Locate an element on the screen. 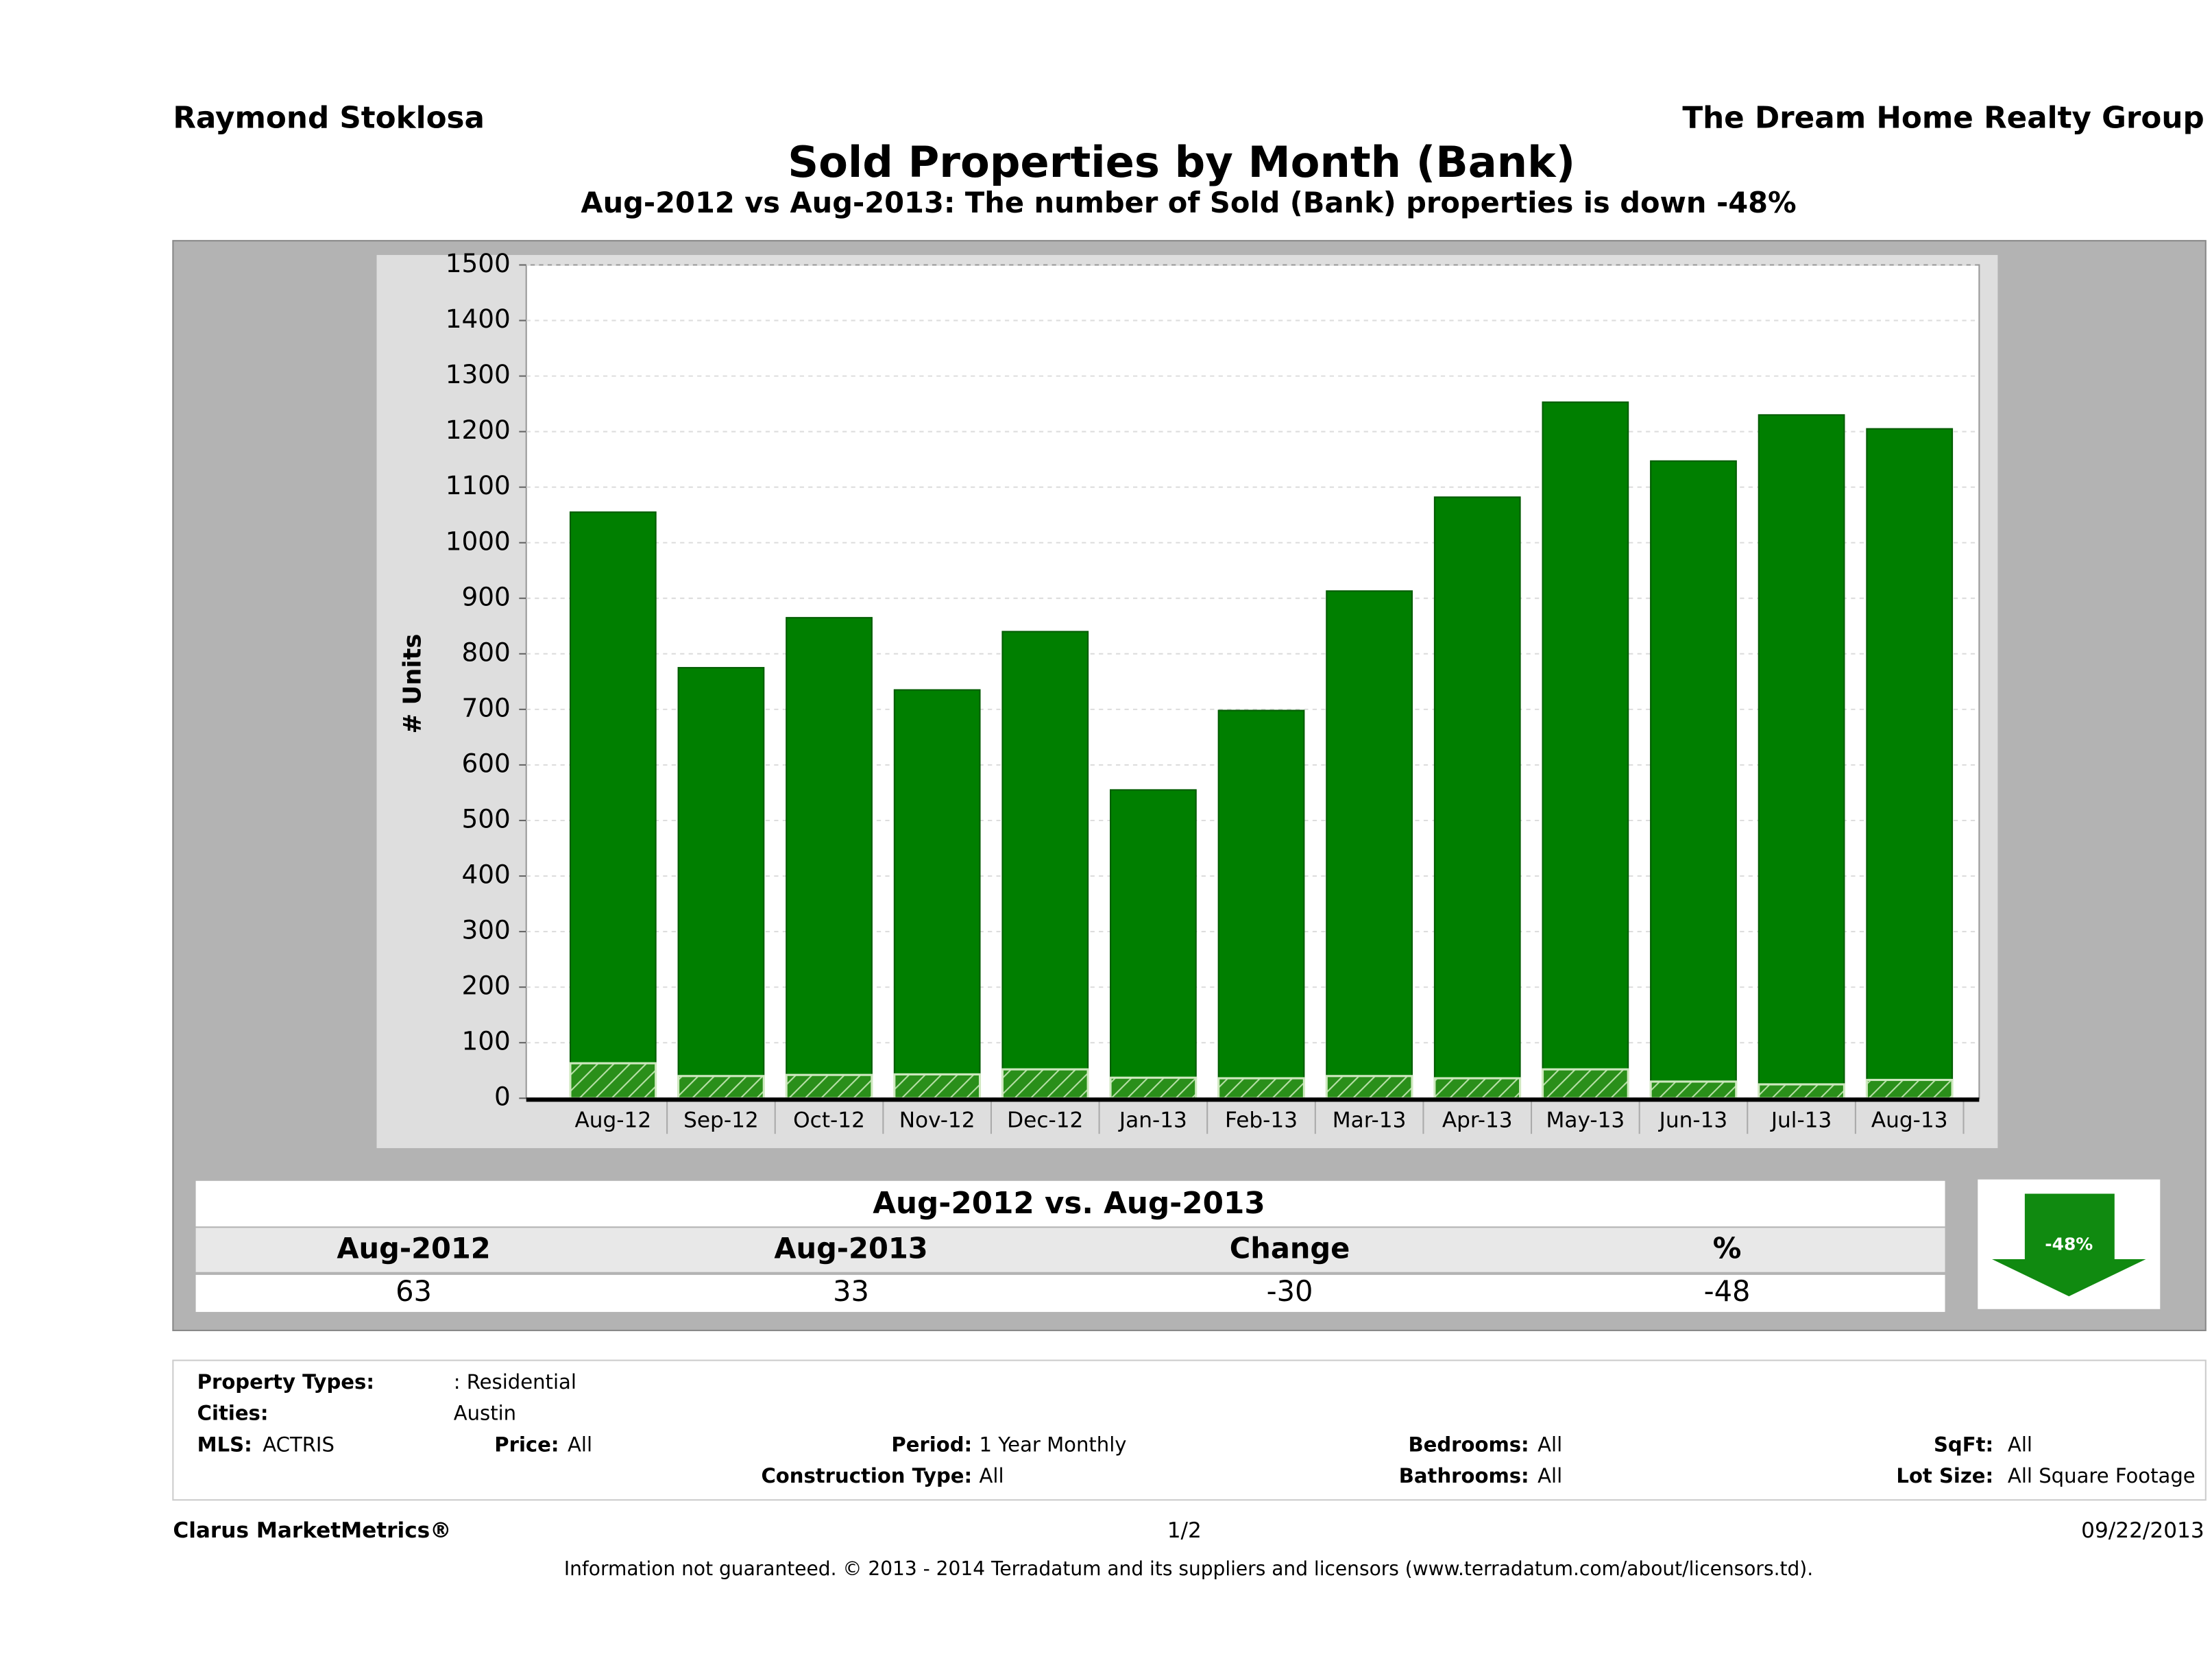 This screenshot has width=2212, height=1678. summary-title-bar is located at coordinates (1070, 1203).